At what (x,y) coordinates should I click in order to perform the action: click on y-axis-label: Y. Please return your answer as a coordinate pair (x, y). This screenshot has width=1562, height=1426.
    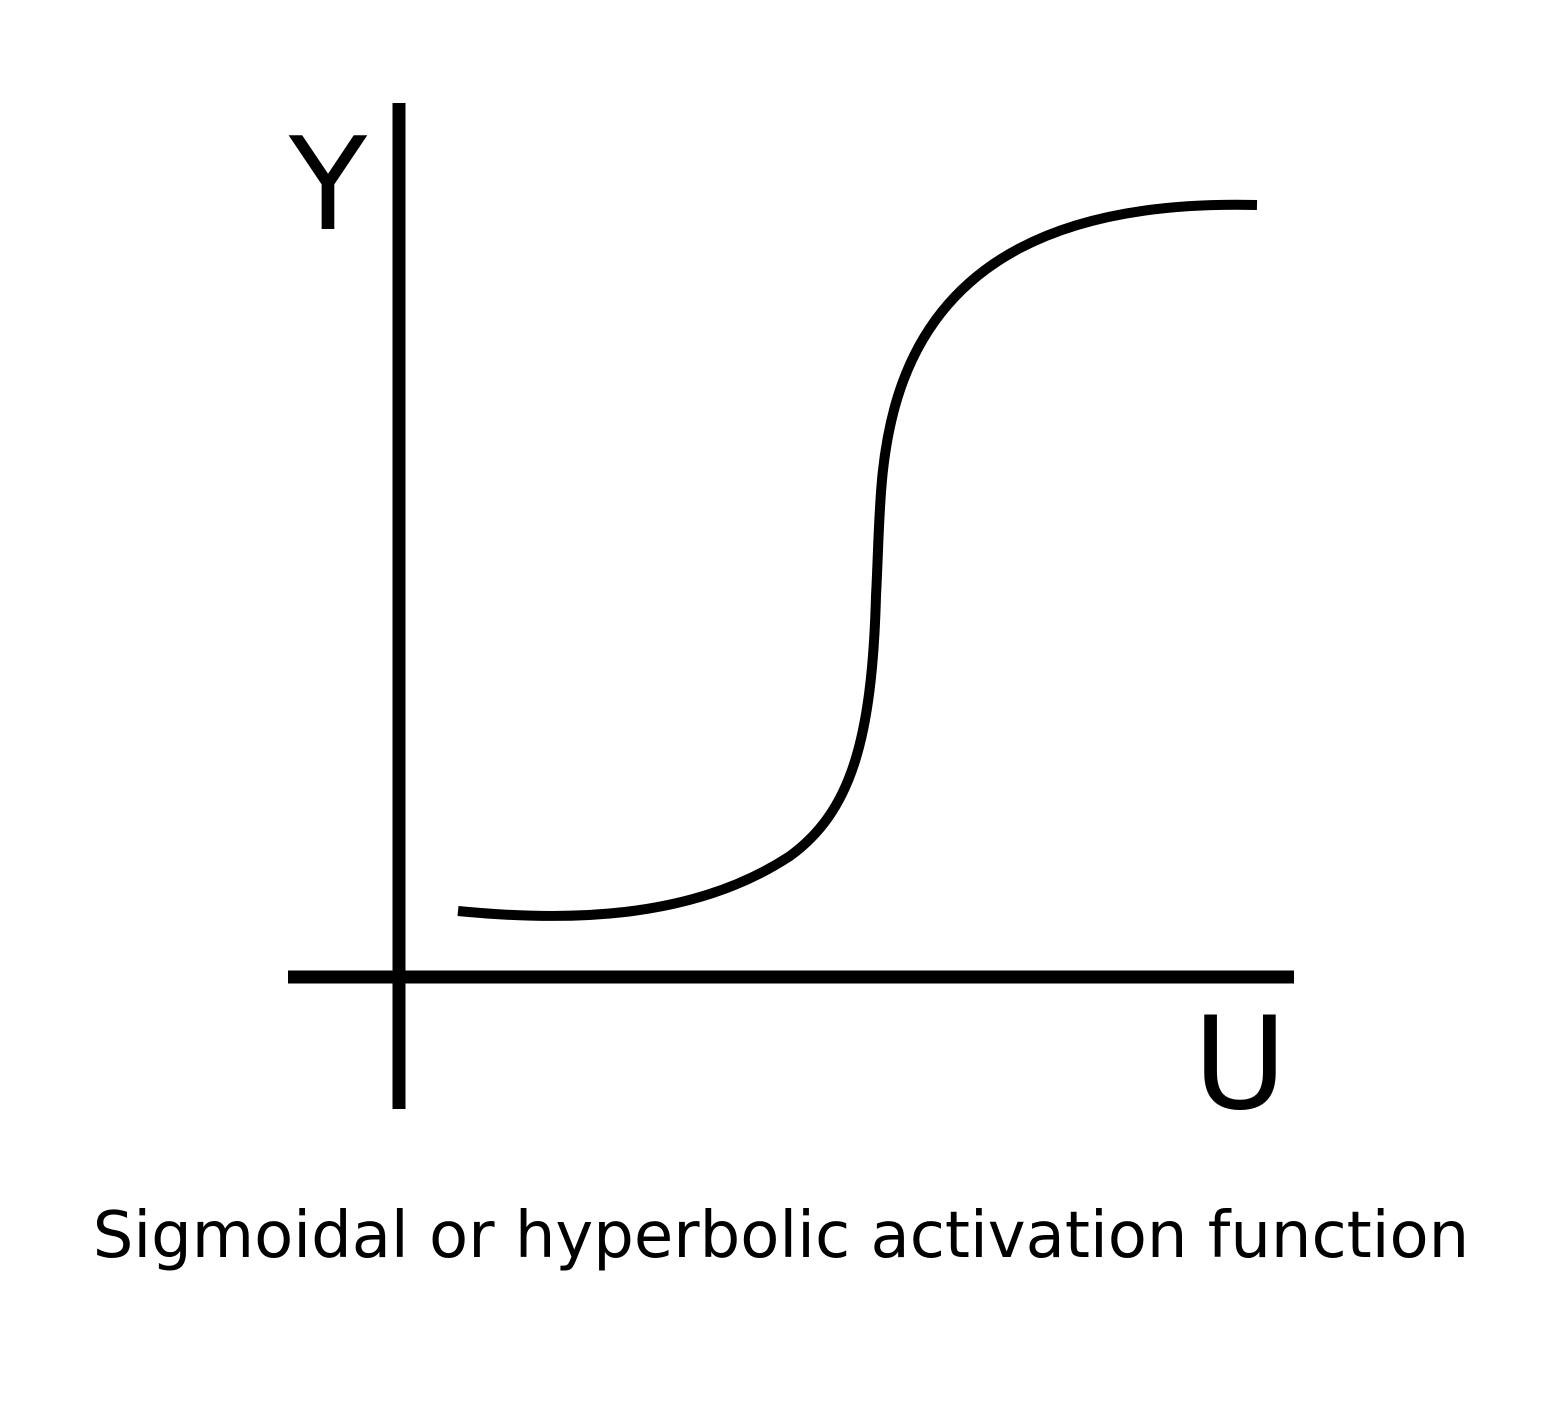
    Looking at the image, I should click on (328, 185).